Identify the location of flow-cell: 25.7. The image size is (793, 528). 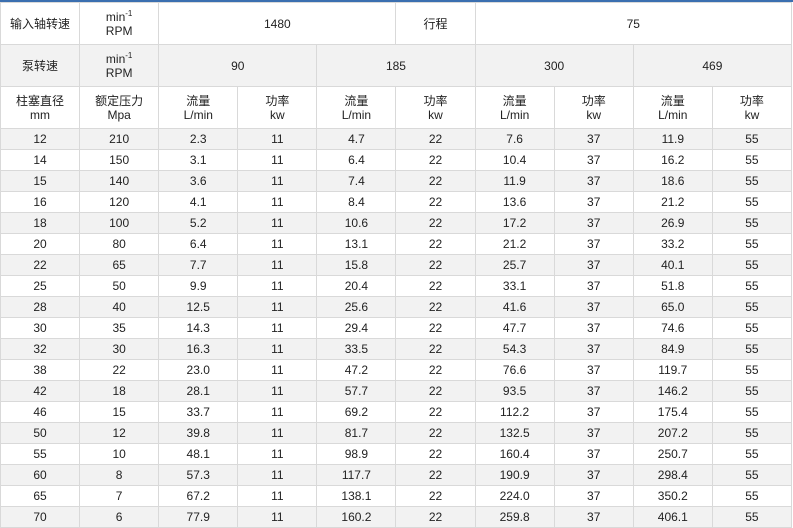
(514, 265).